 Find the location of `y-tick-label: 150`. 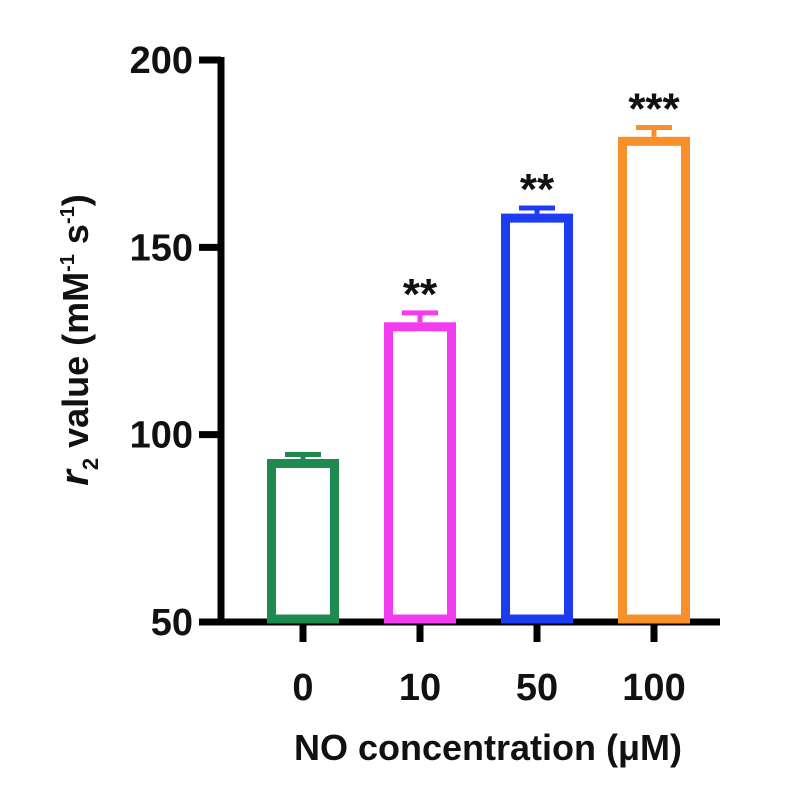

y-tick-label: 150 is located at coordinates (161, 248).